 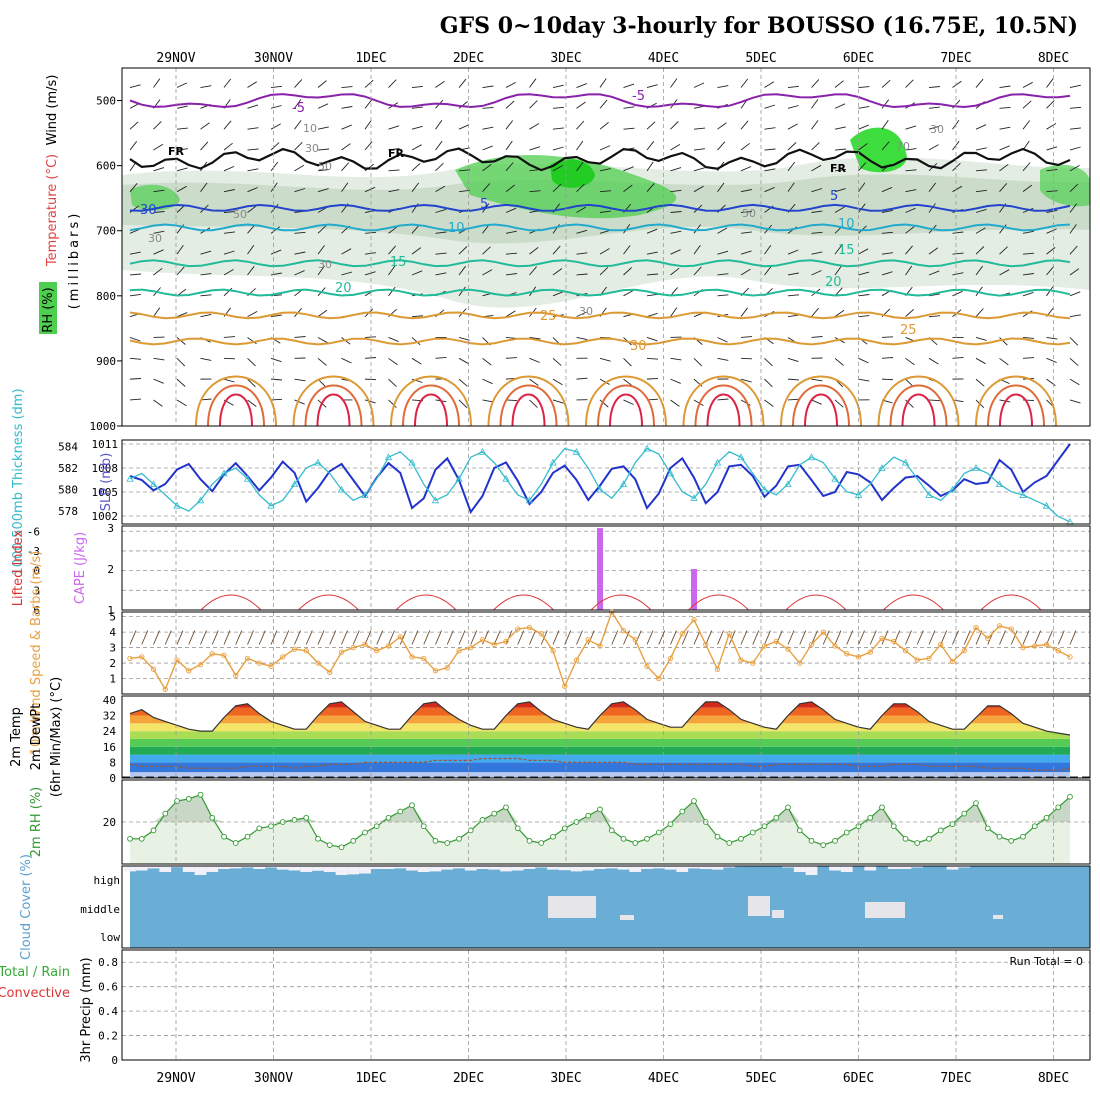 What do you see at coordinates (106, 231) in the screenshot?
I see `pressure-tick-label: 700` at bounding box center [106, 231].